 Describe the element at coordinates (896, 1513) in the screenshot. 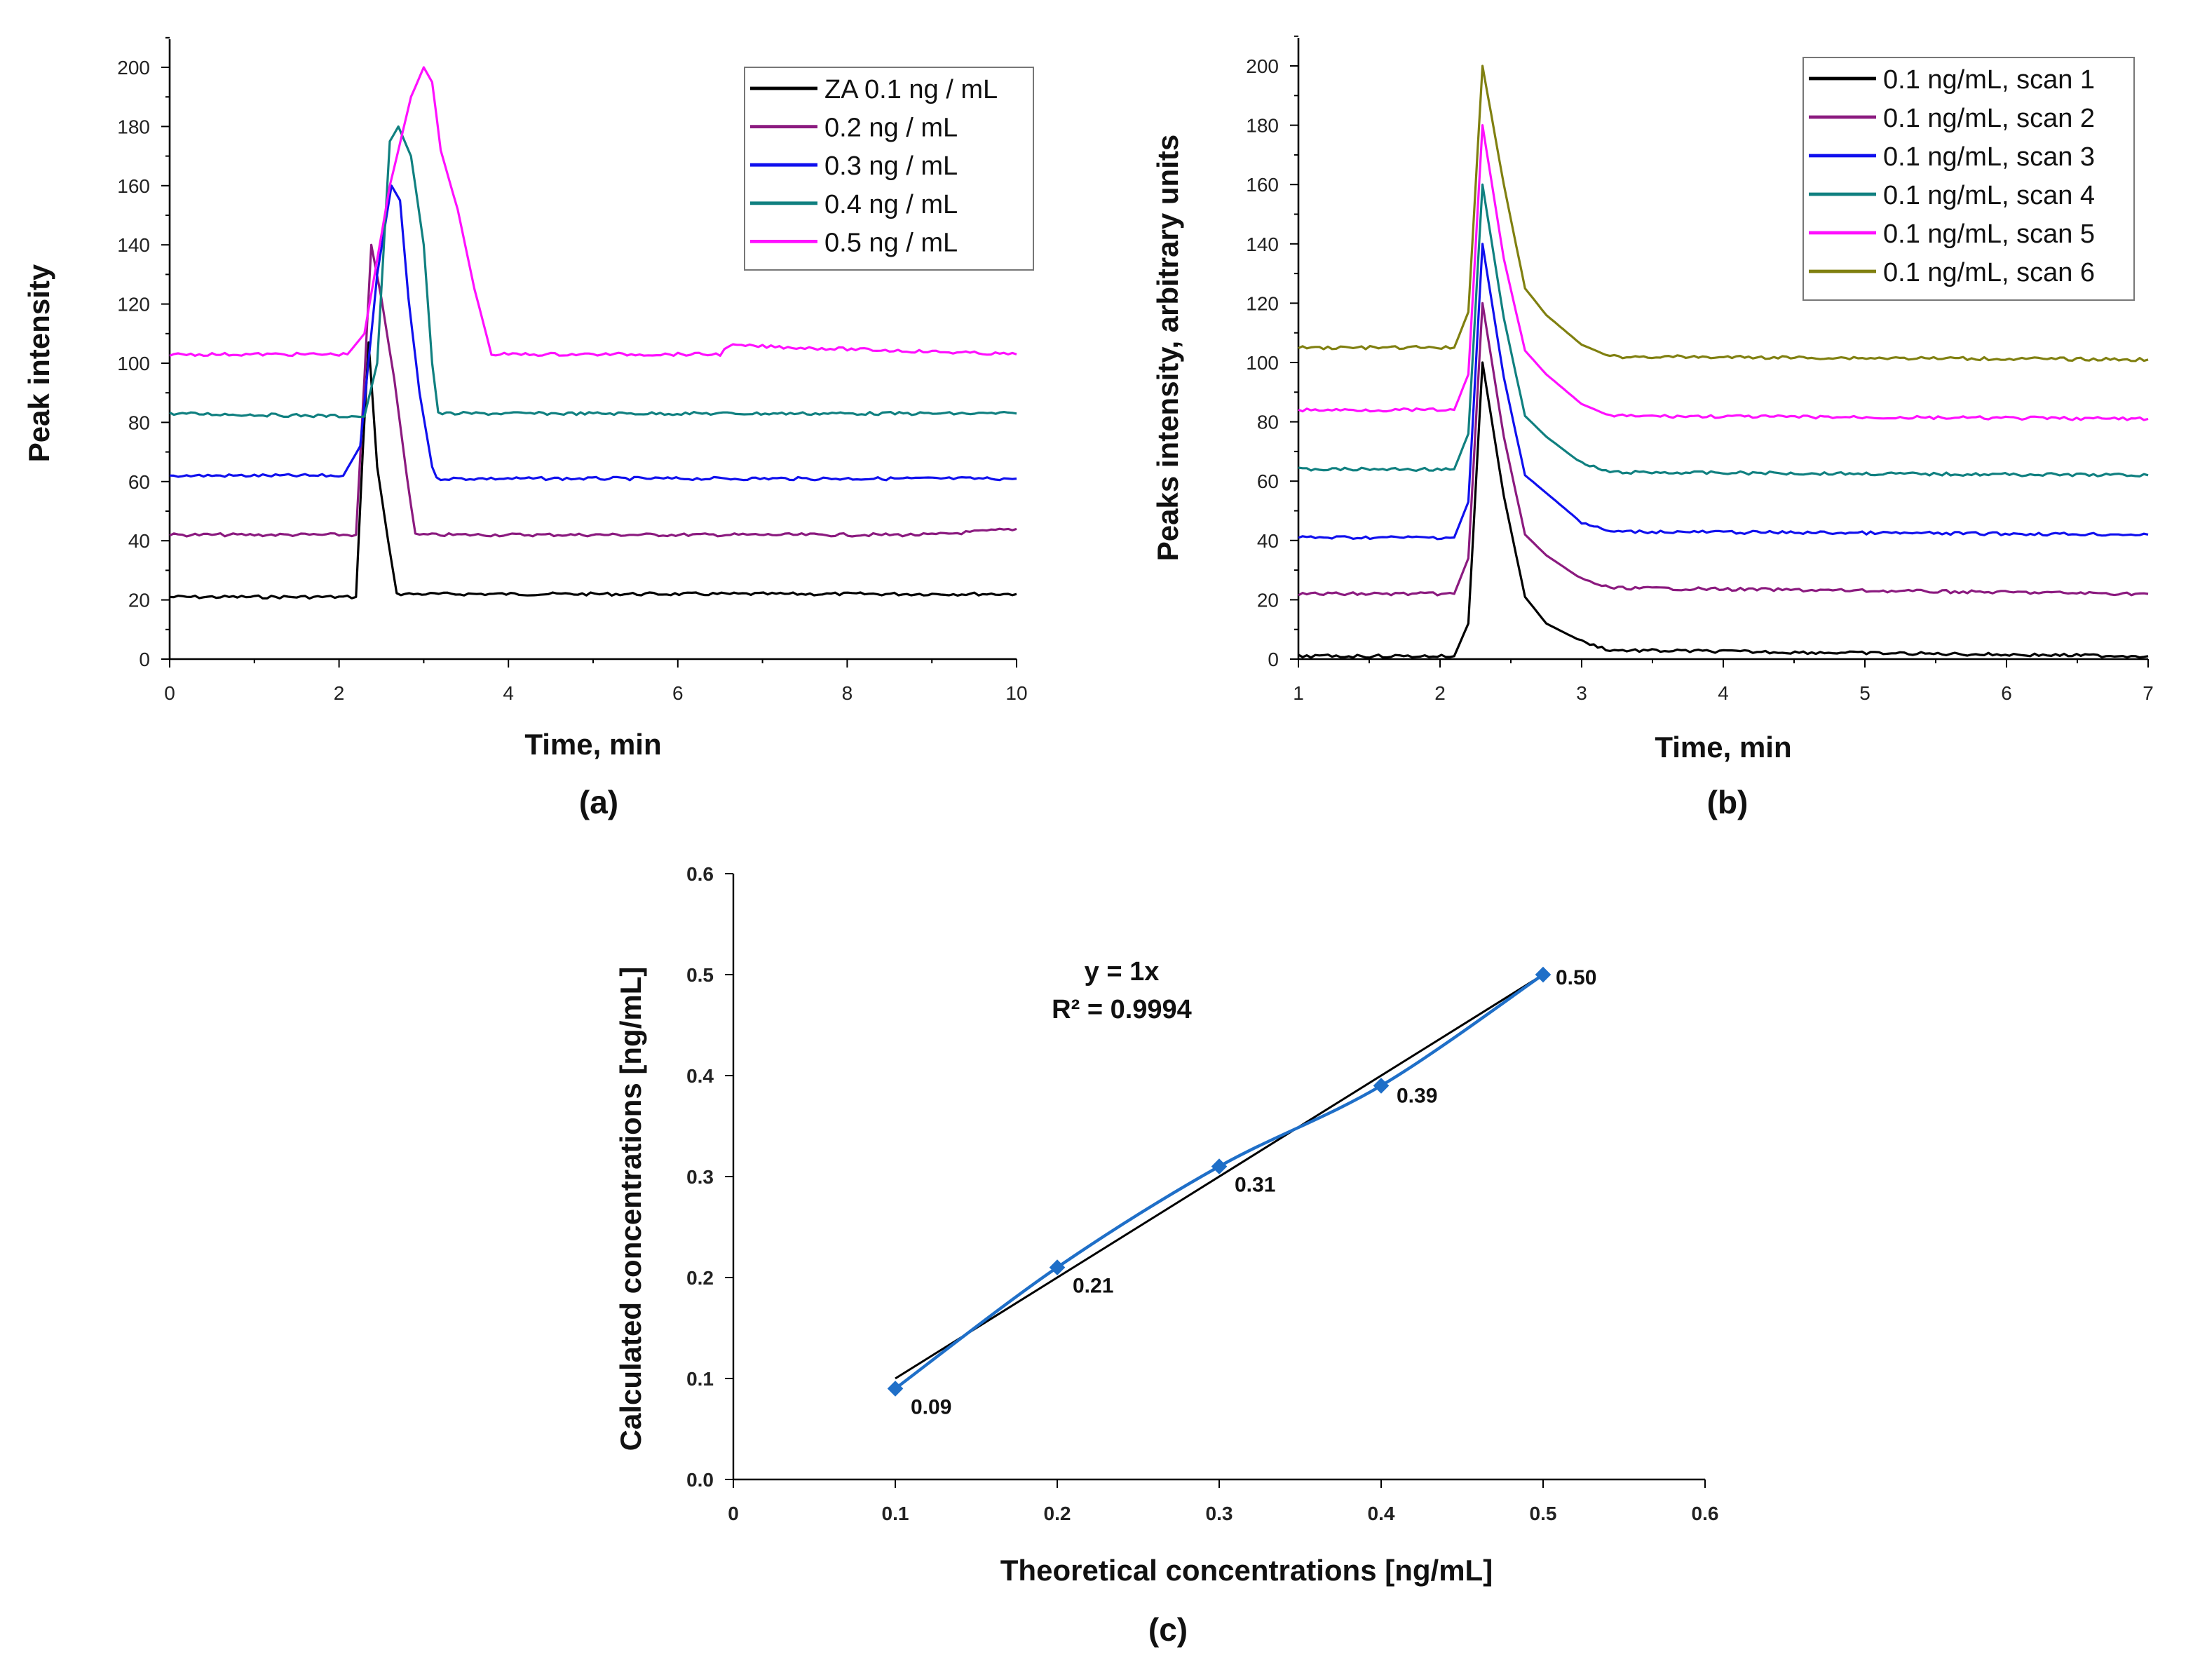

I see `x-tick-label: 0.1` at that location.